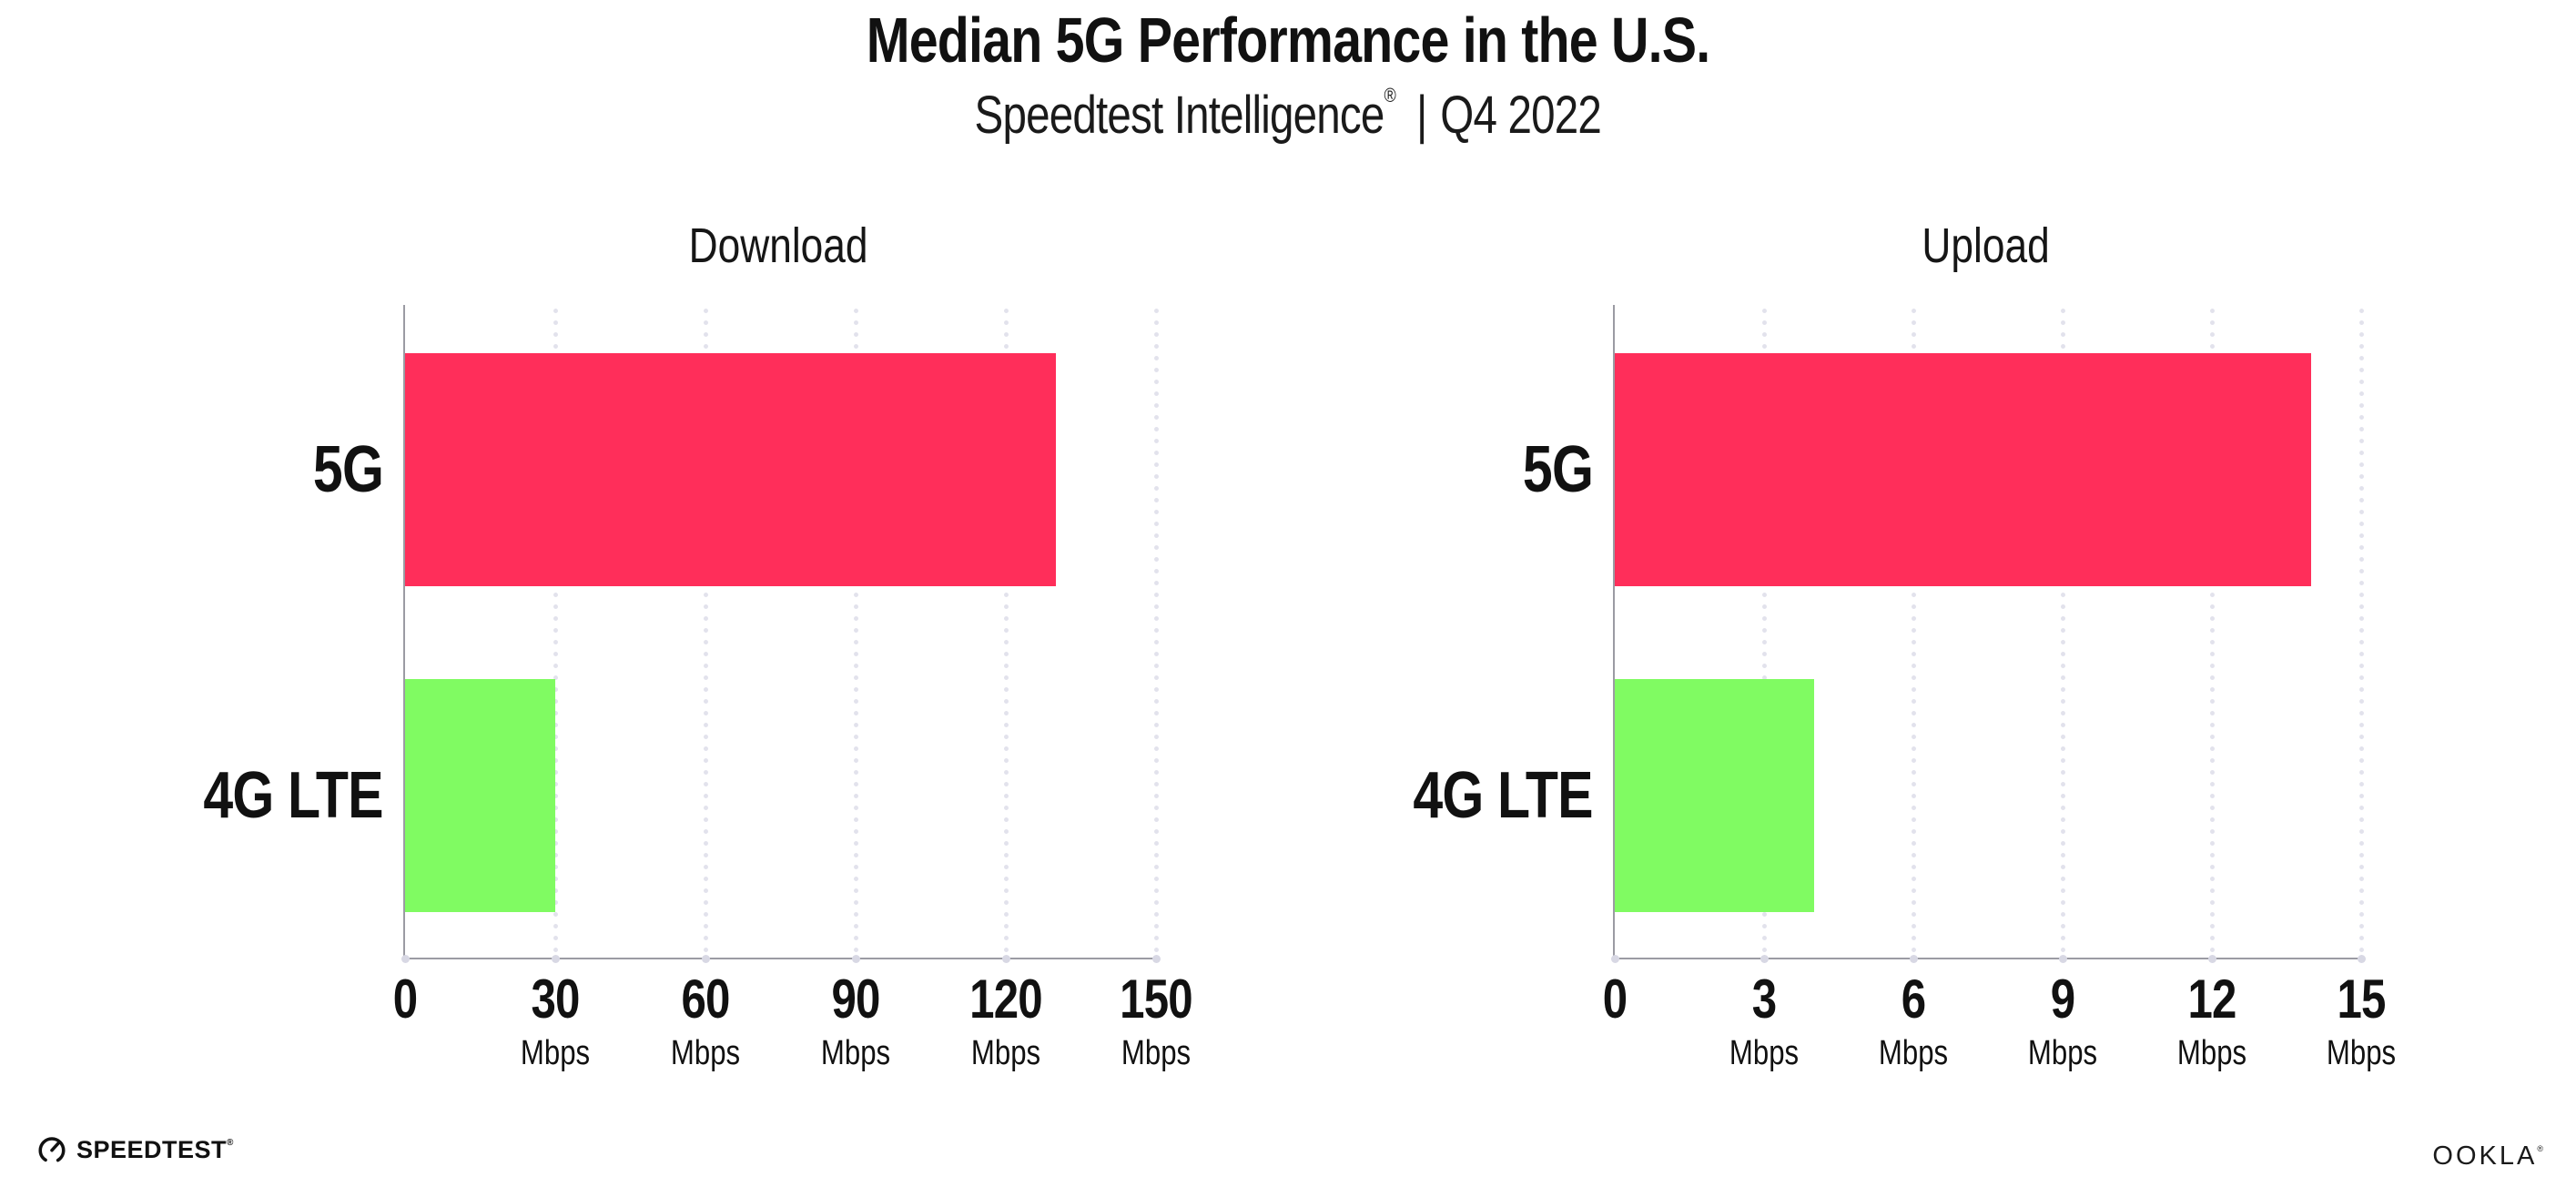 This screenshot has width=2576, height=1197. Describe the element at coordinates (1764, 999) in the screenshot. I see `x-tick-value: 3` at that location.